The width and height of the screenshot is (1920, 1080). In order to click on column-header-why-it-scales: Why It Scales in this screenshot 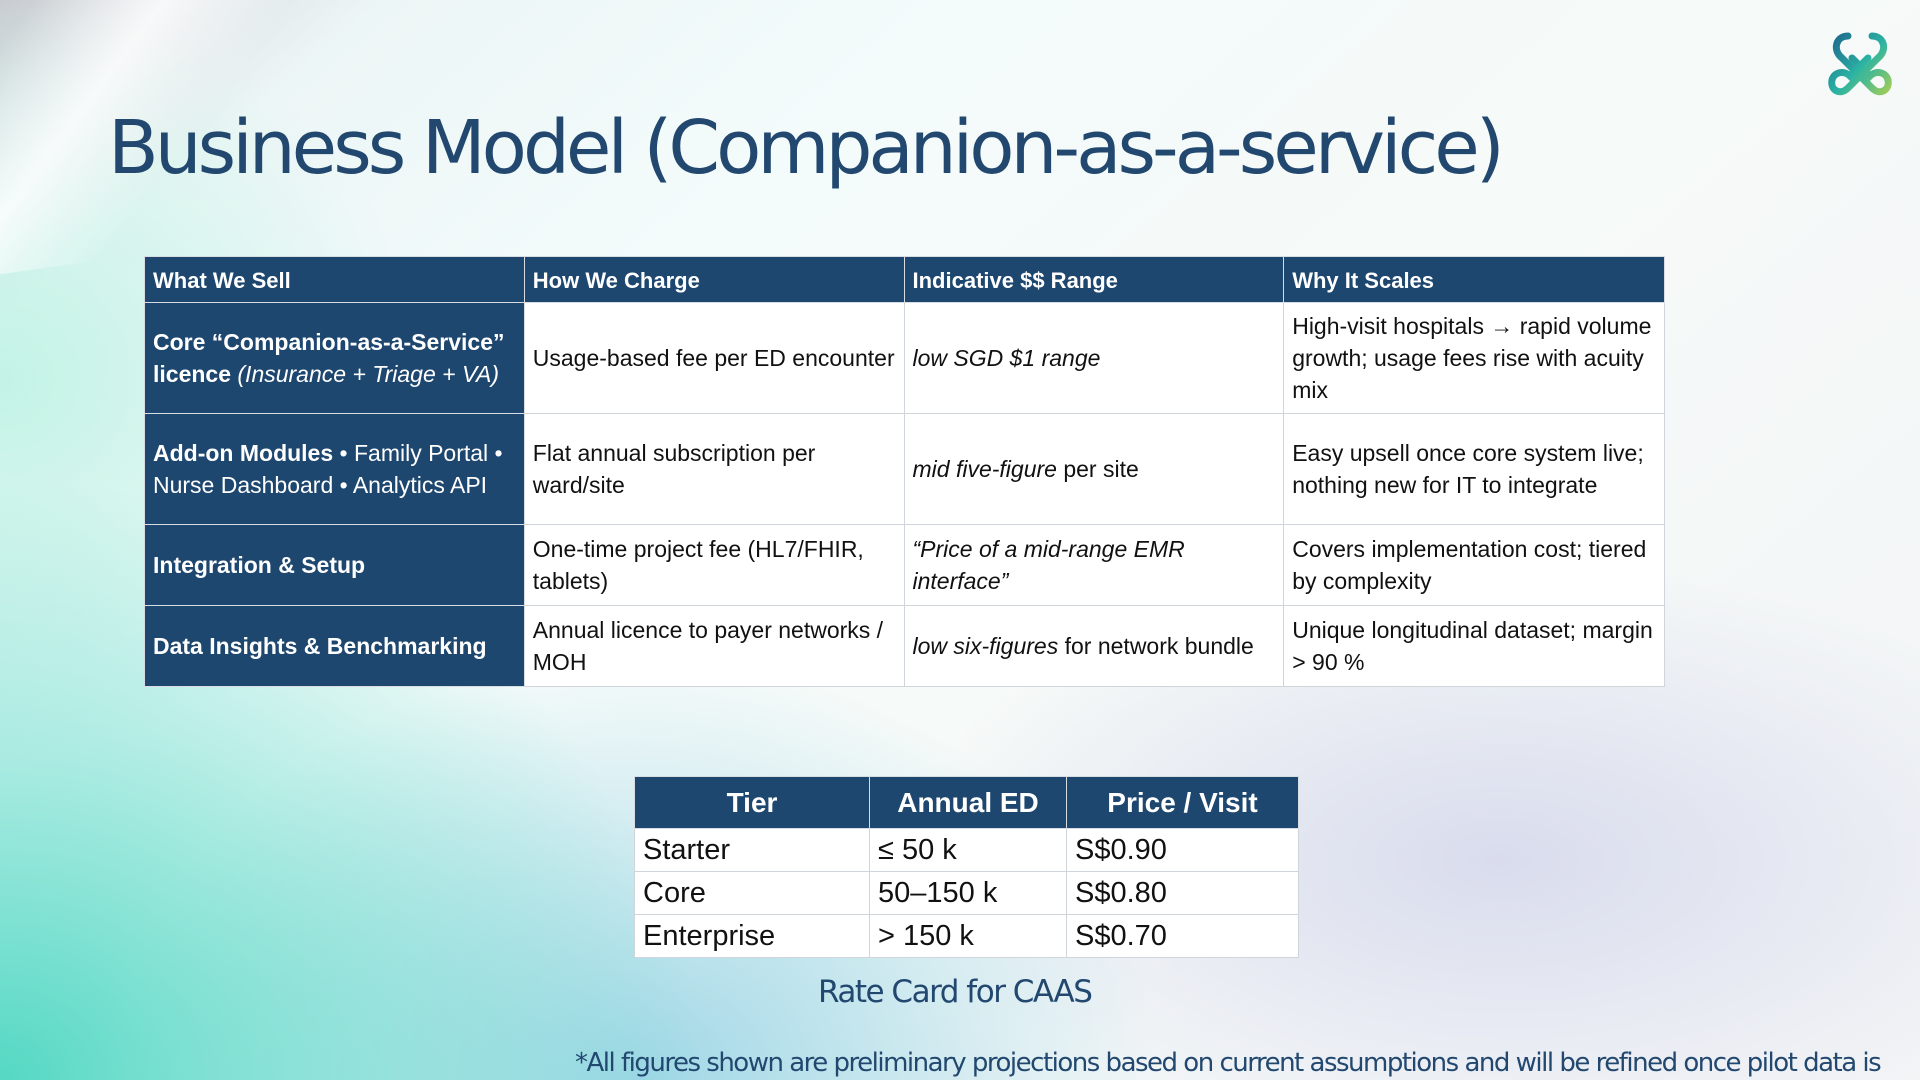, I will do `click(1474, 279)`.